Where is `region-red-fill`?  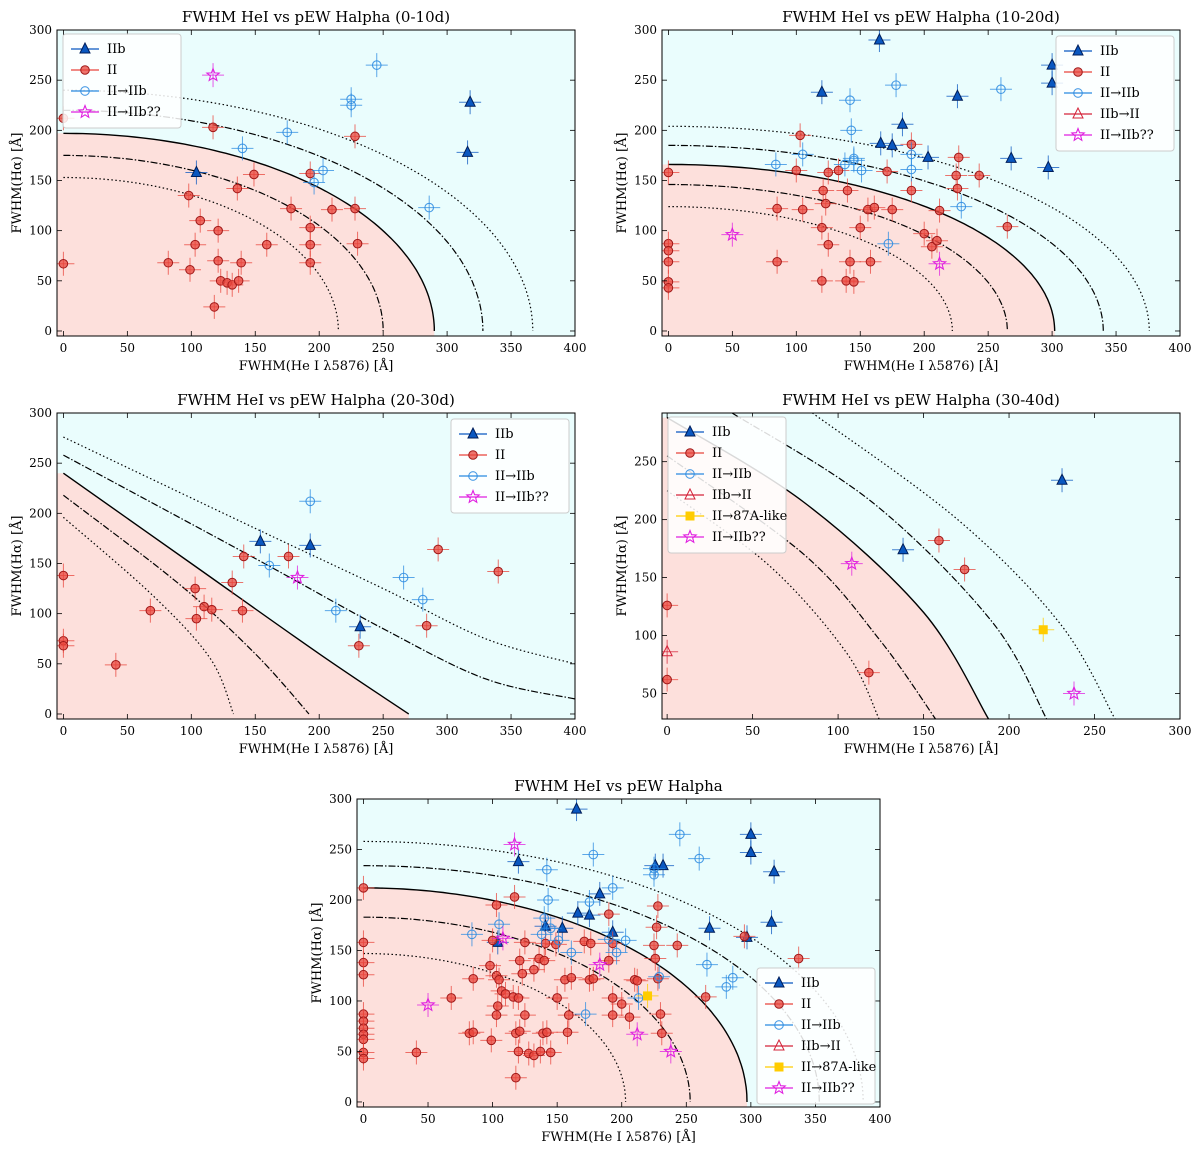 region-red-fill is located at coordinates (552, 997).